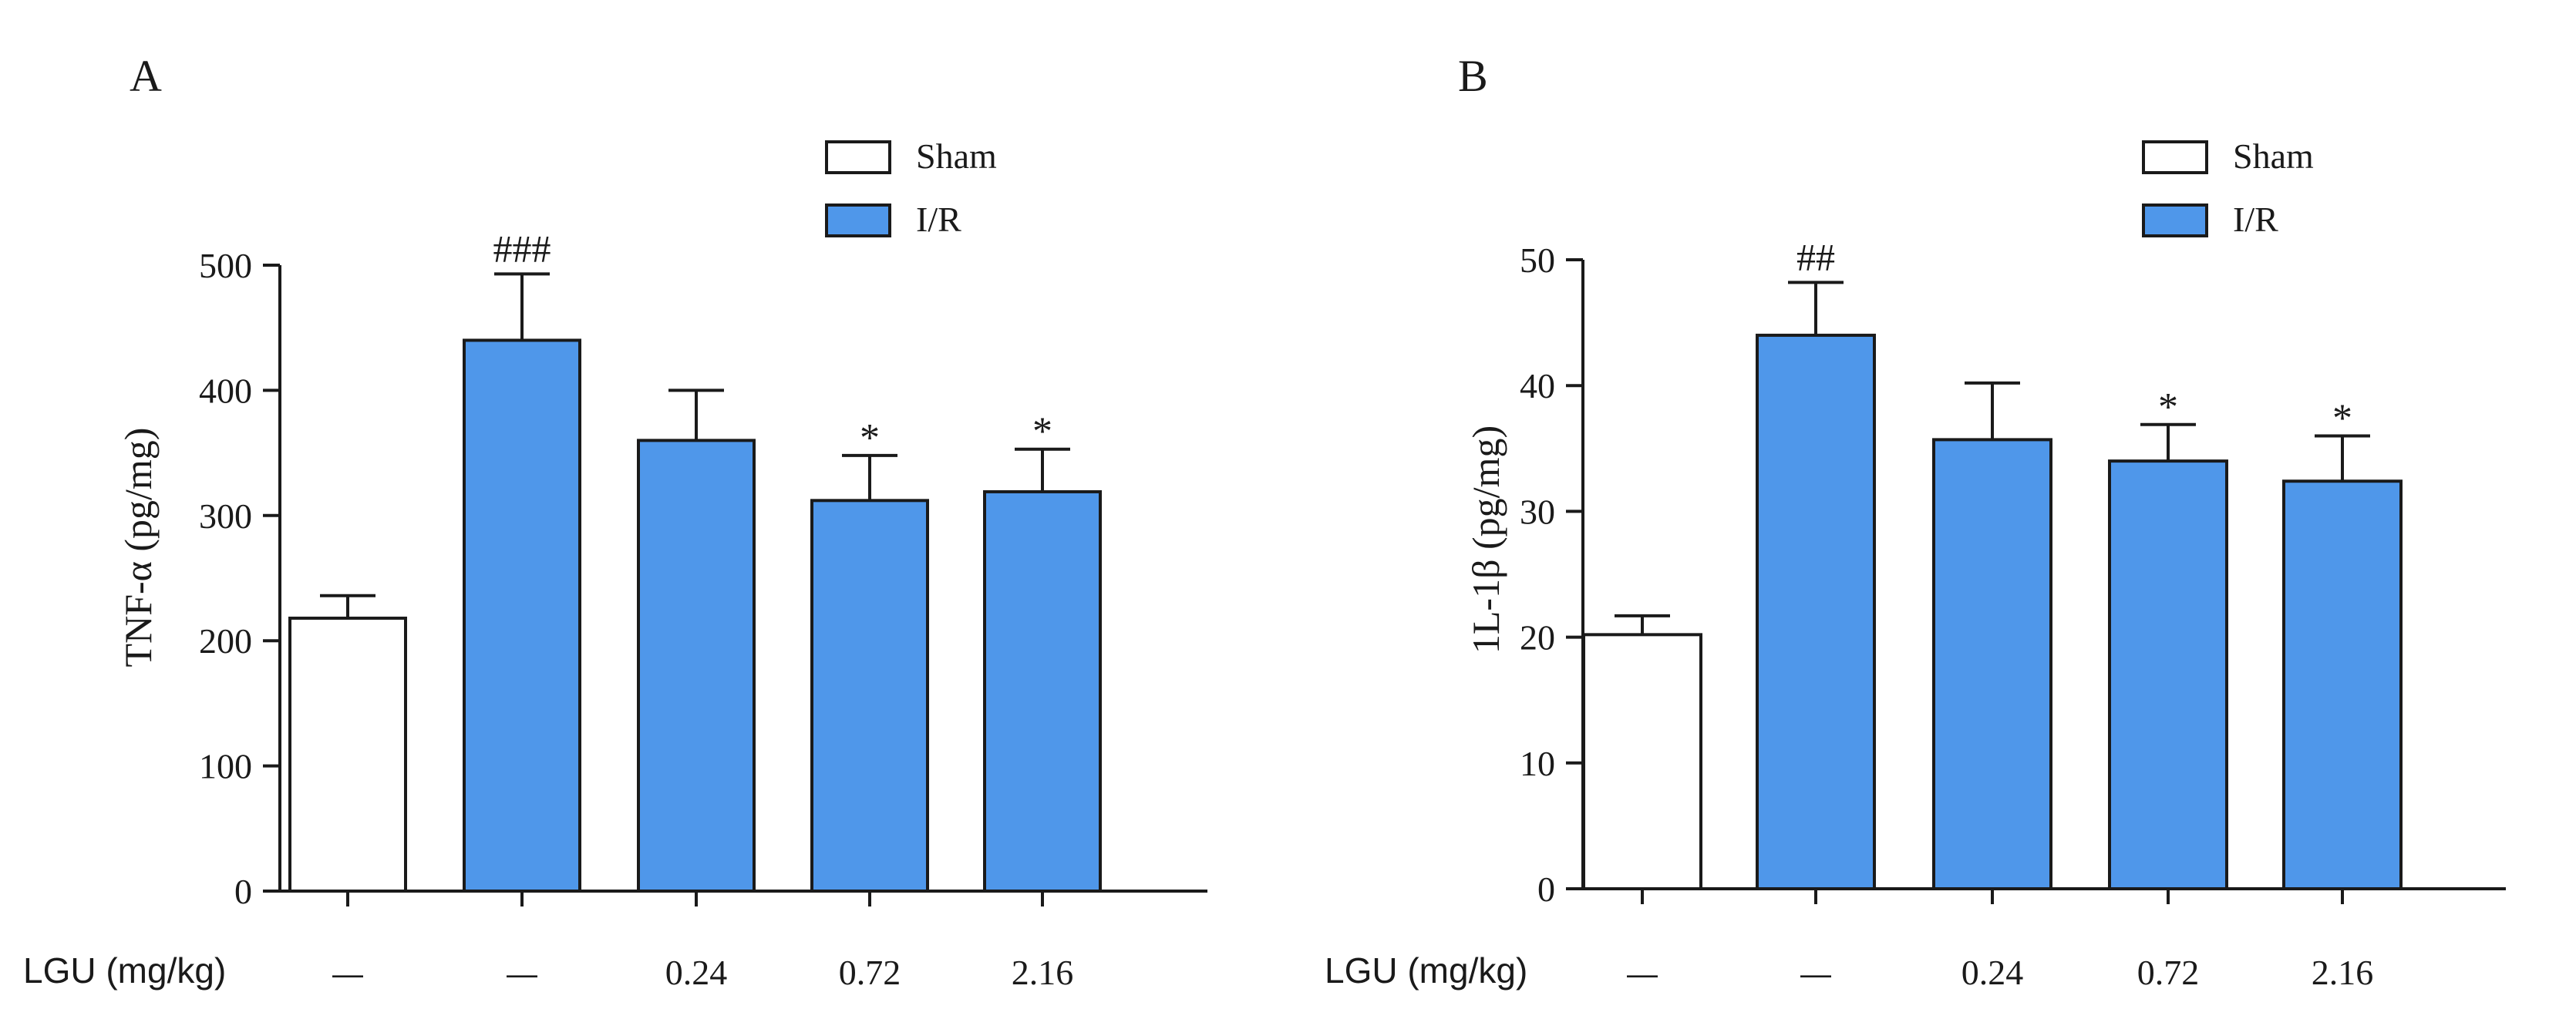  I want to click on y-tick-label: 200, so click(226, 641).